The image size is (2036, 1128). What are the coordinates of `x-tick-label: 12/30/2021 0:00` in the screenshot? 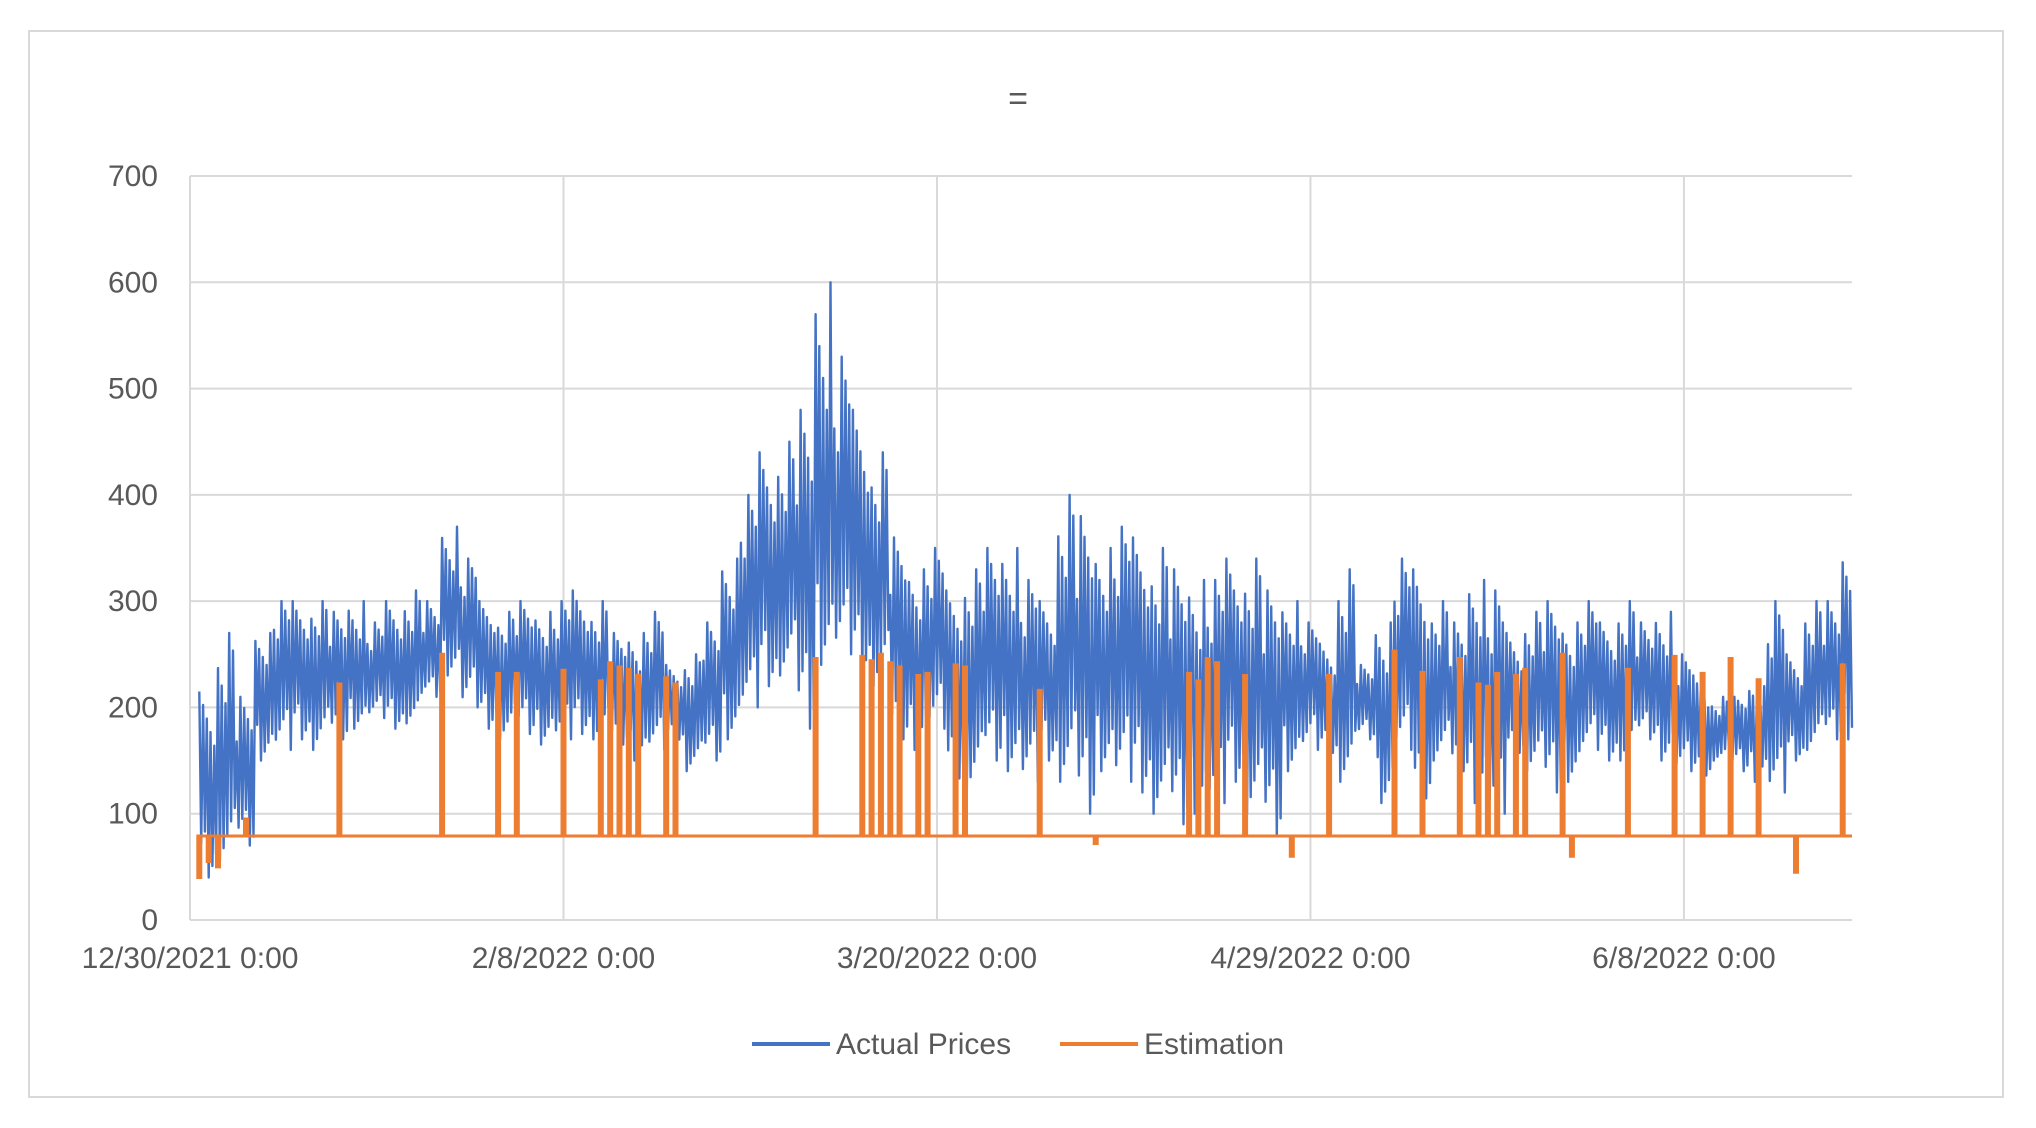 It's located at (190, 958).